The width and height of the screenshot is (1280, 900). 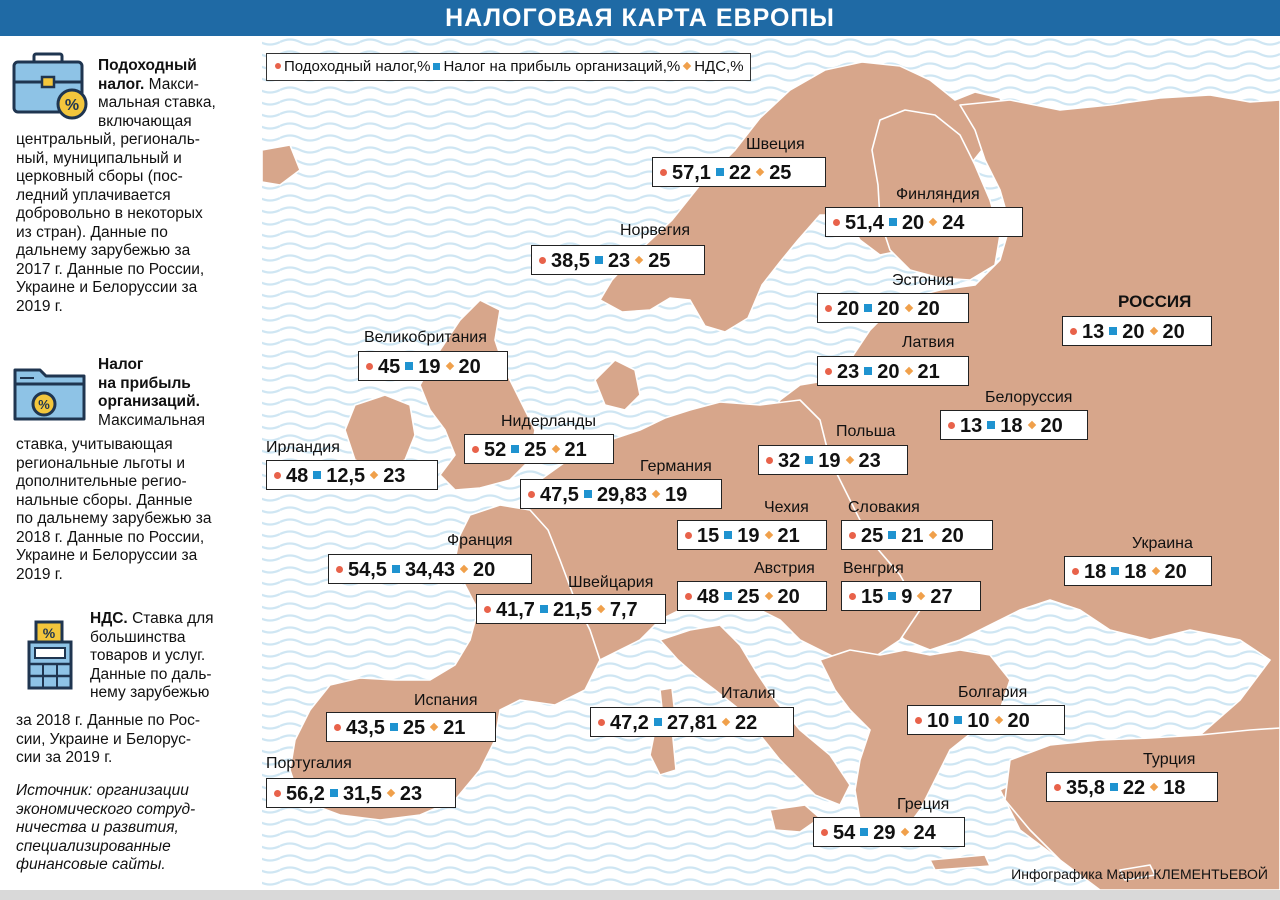 I want to click on income-text: 2019 г., so click(x=39, y=306).